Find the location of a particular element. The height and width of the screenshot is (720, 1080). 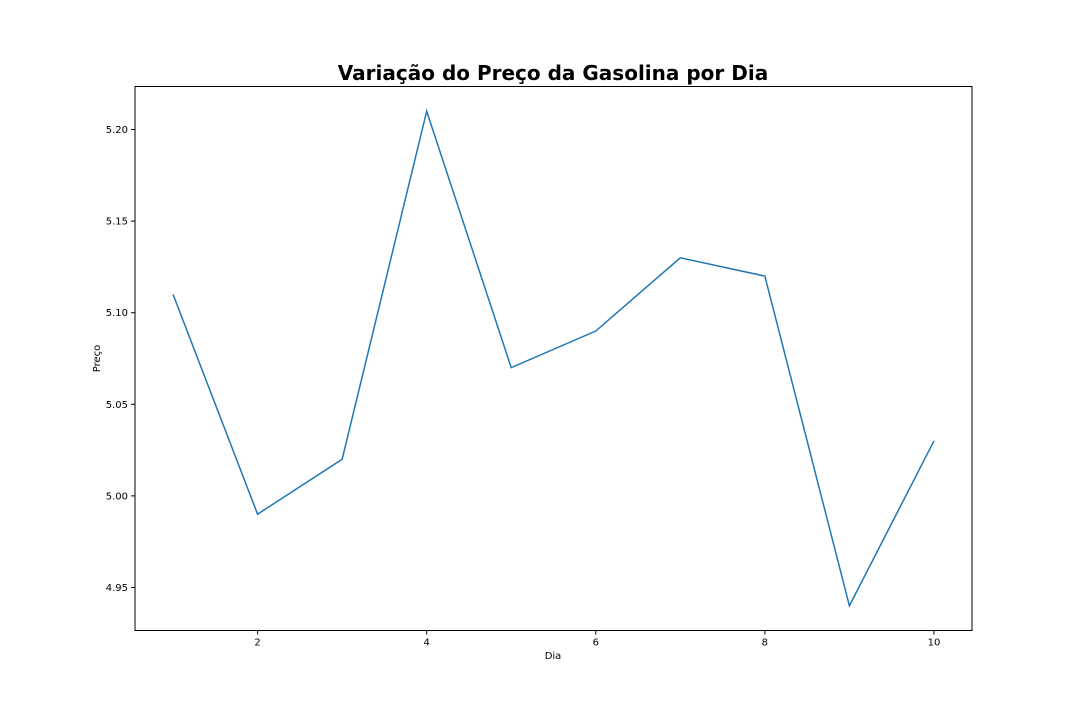

y-tick-label: 4.95 is located at coordinates (117, 588).